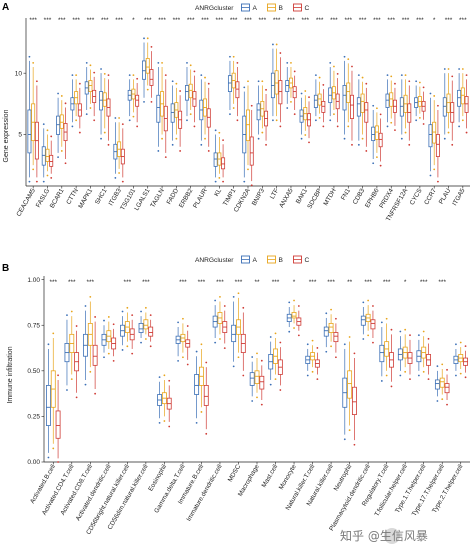 This screenshot has width=474, height=556. Describe the element at coordinates (102, 111) in the screenshot. I see `category-group: SHC1 ***` at that location.